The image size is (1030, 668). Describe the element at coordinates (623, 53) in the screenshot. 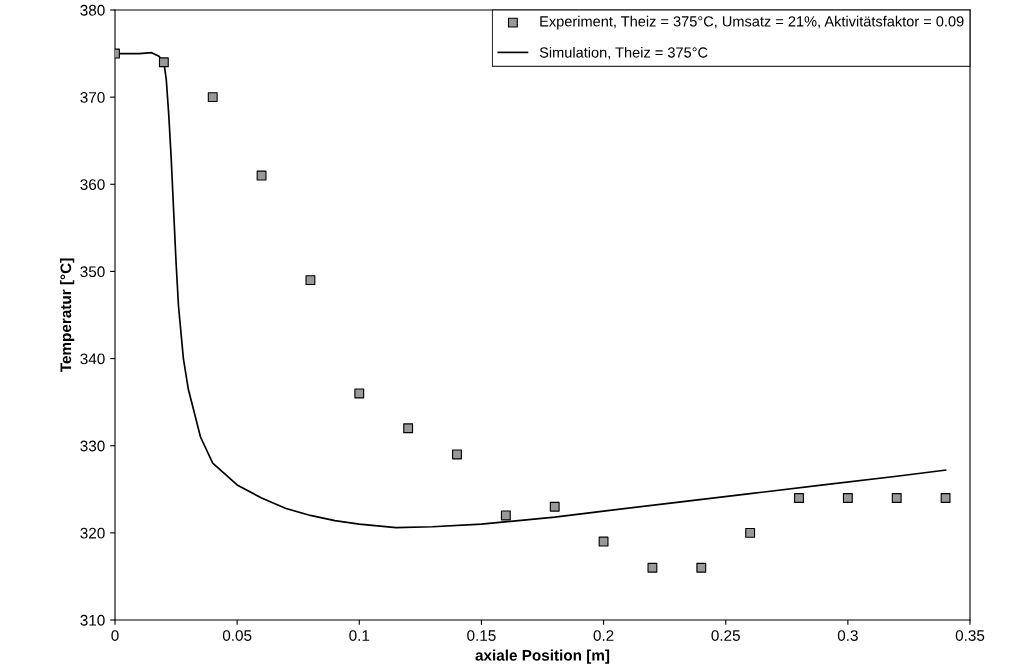

I see `legend-label: Simulation, Theiz = 375°C` at that location.